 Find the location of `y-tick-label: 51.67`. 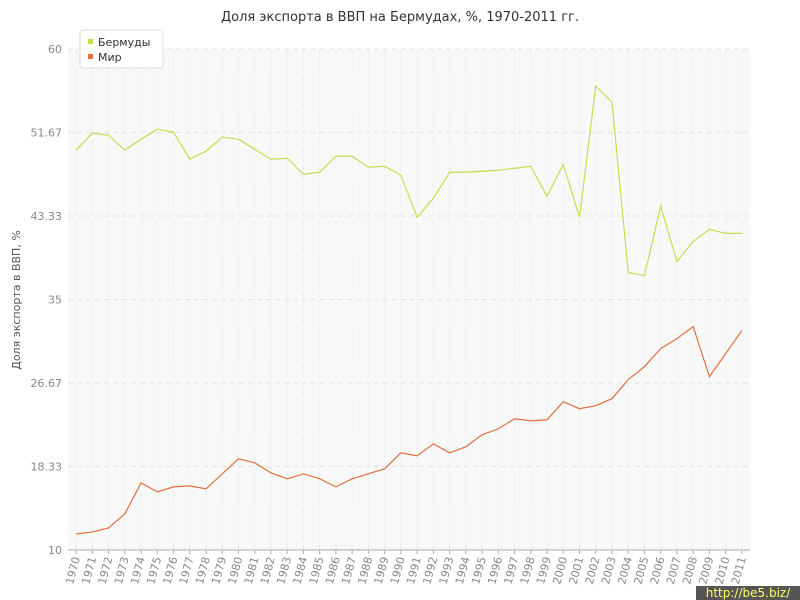

y-tick-label: 51.67 is located at coordinates (47, 132).